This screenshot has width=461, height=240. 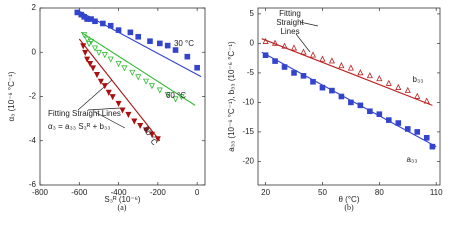 What do you see at coordinates (248, 102) in the screenshot?
I see `y-tick-label: -10` at bounding box center [248, 102].